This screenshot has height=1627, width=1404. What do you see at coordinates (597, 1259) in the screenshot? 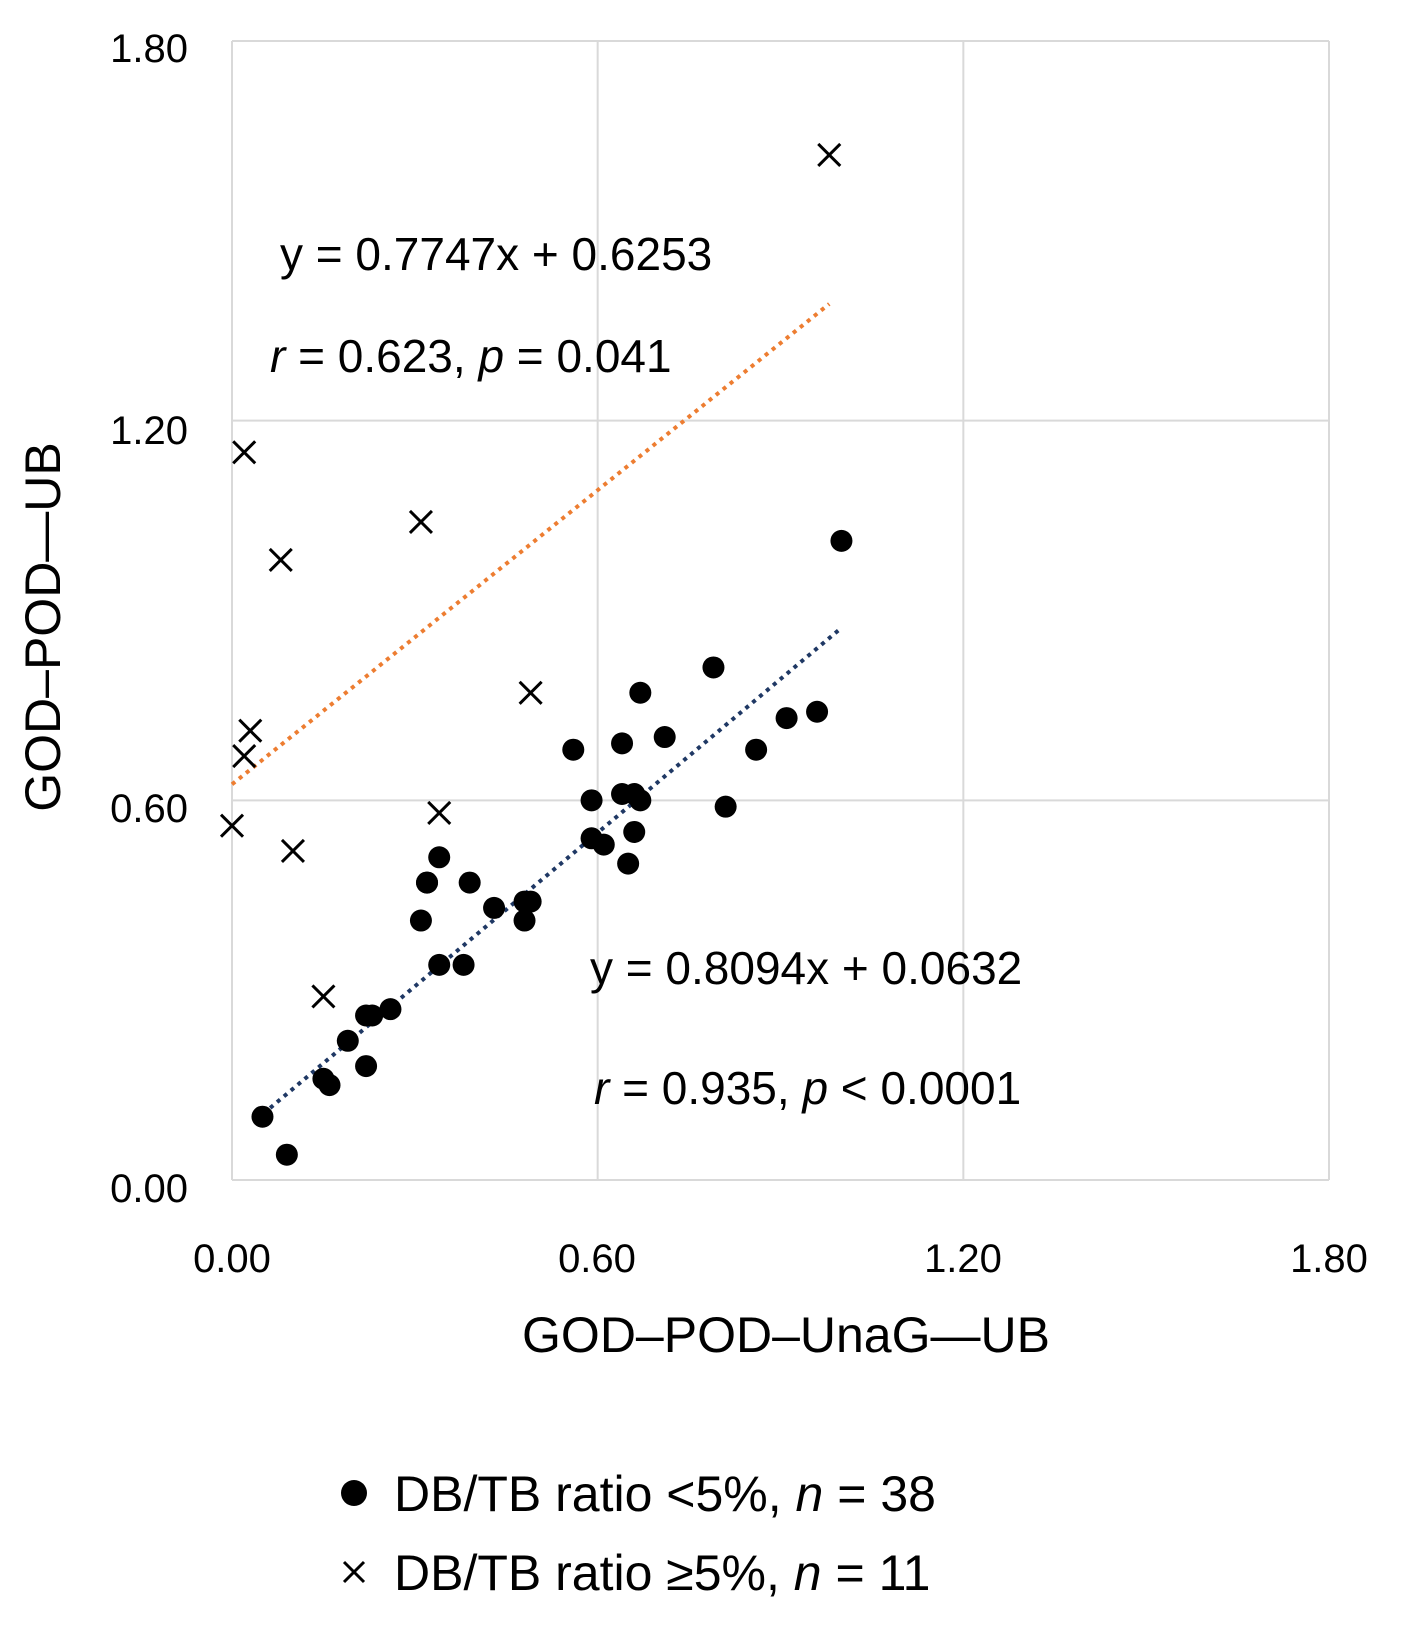
I see `x-tick-label: 0.60` at bounding box center [597, 1259].